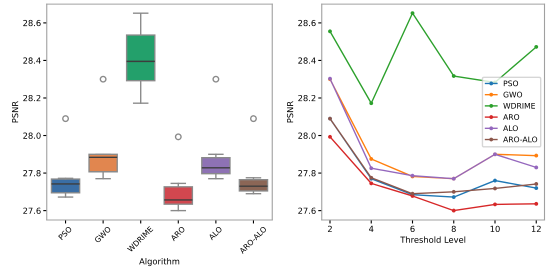 The image size is (550, 275). Describe the element at coordinates (159, 262) in the screenshot. I see `x-axis-title: Algorithm` at that location.